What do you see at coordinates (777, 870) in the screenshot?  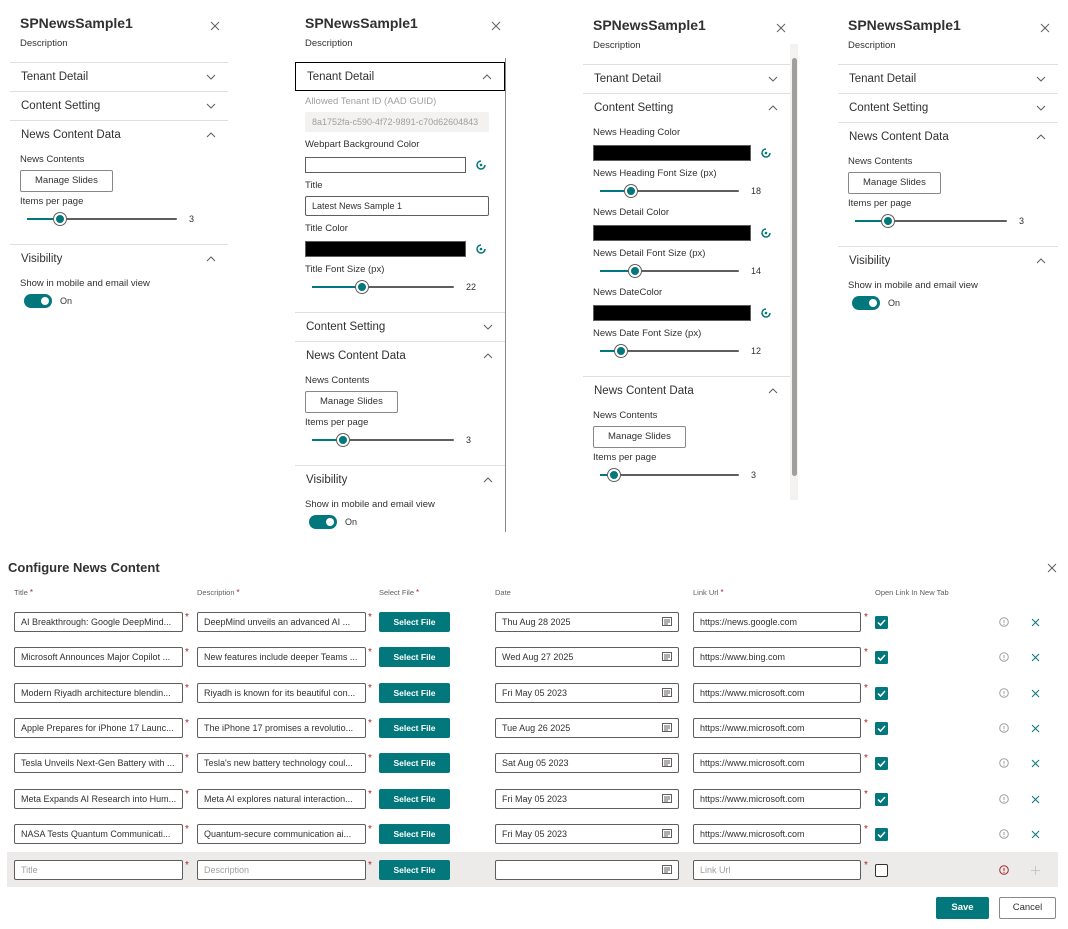 I see `link-url-field: Link Url` at bounding box center [777, 870].